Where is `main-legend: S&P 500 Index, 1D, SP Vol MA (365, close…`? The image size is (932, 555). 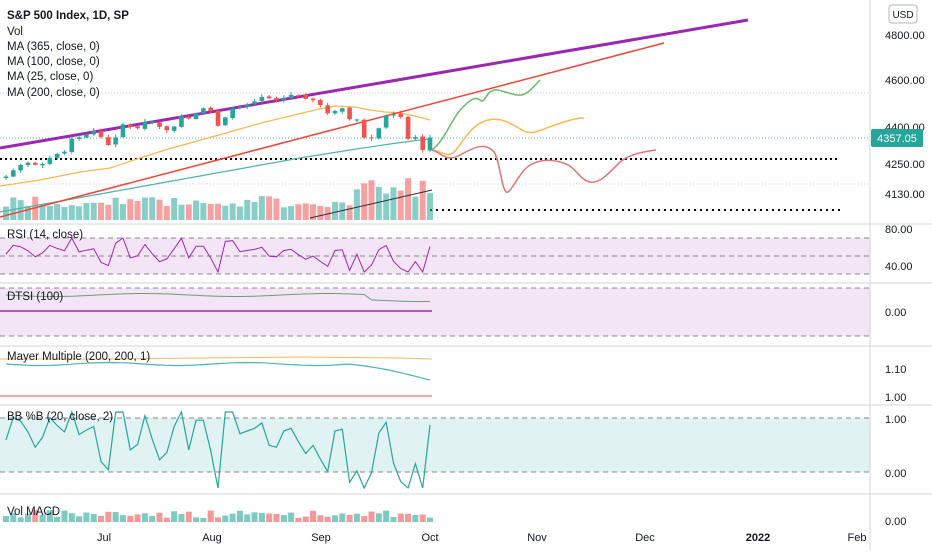 main-legend: S&P 500 Index, 1D, SP Vol MA (365, close… is located at coordinates (68, 54).